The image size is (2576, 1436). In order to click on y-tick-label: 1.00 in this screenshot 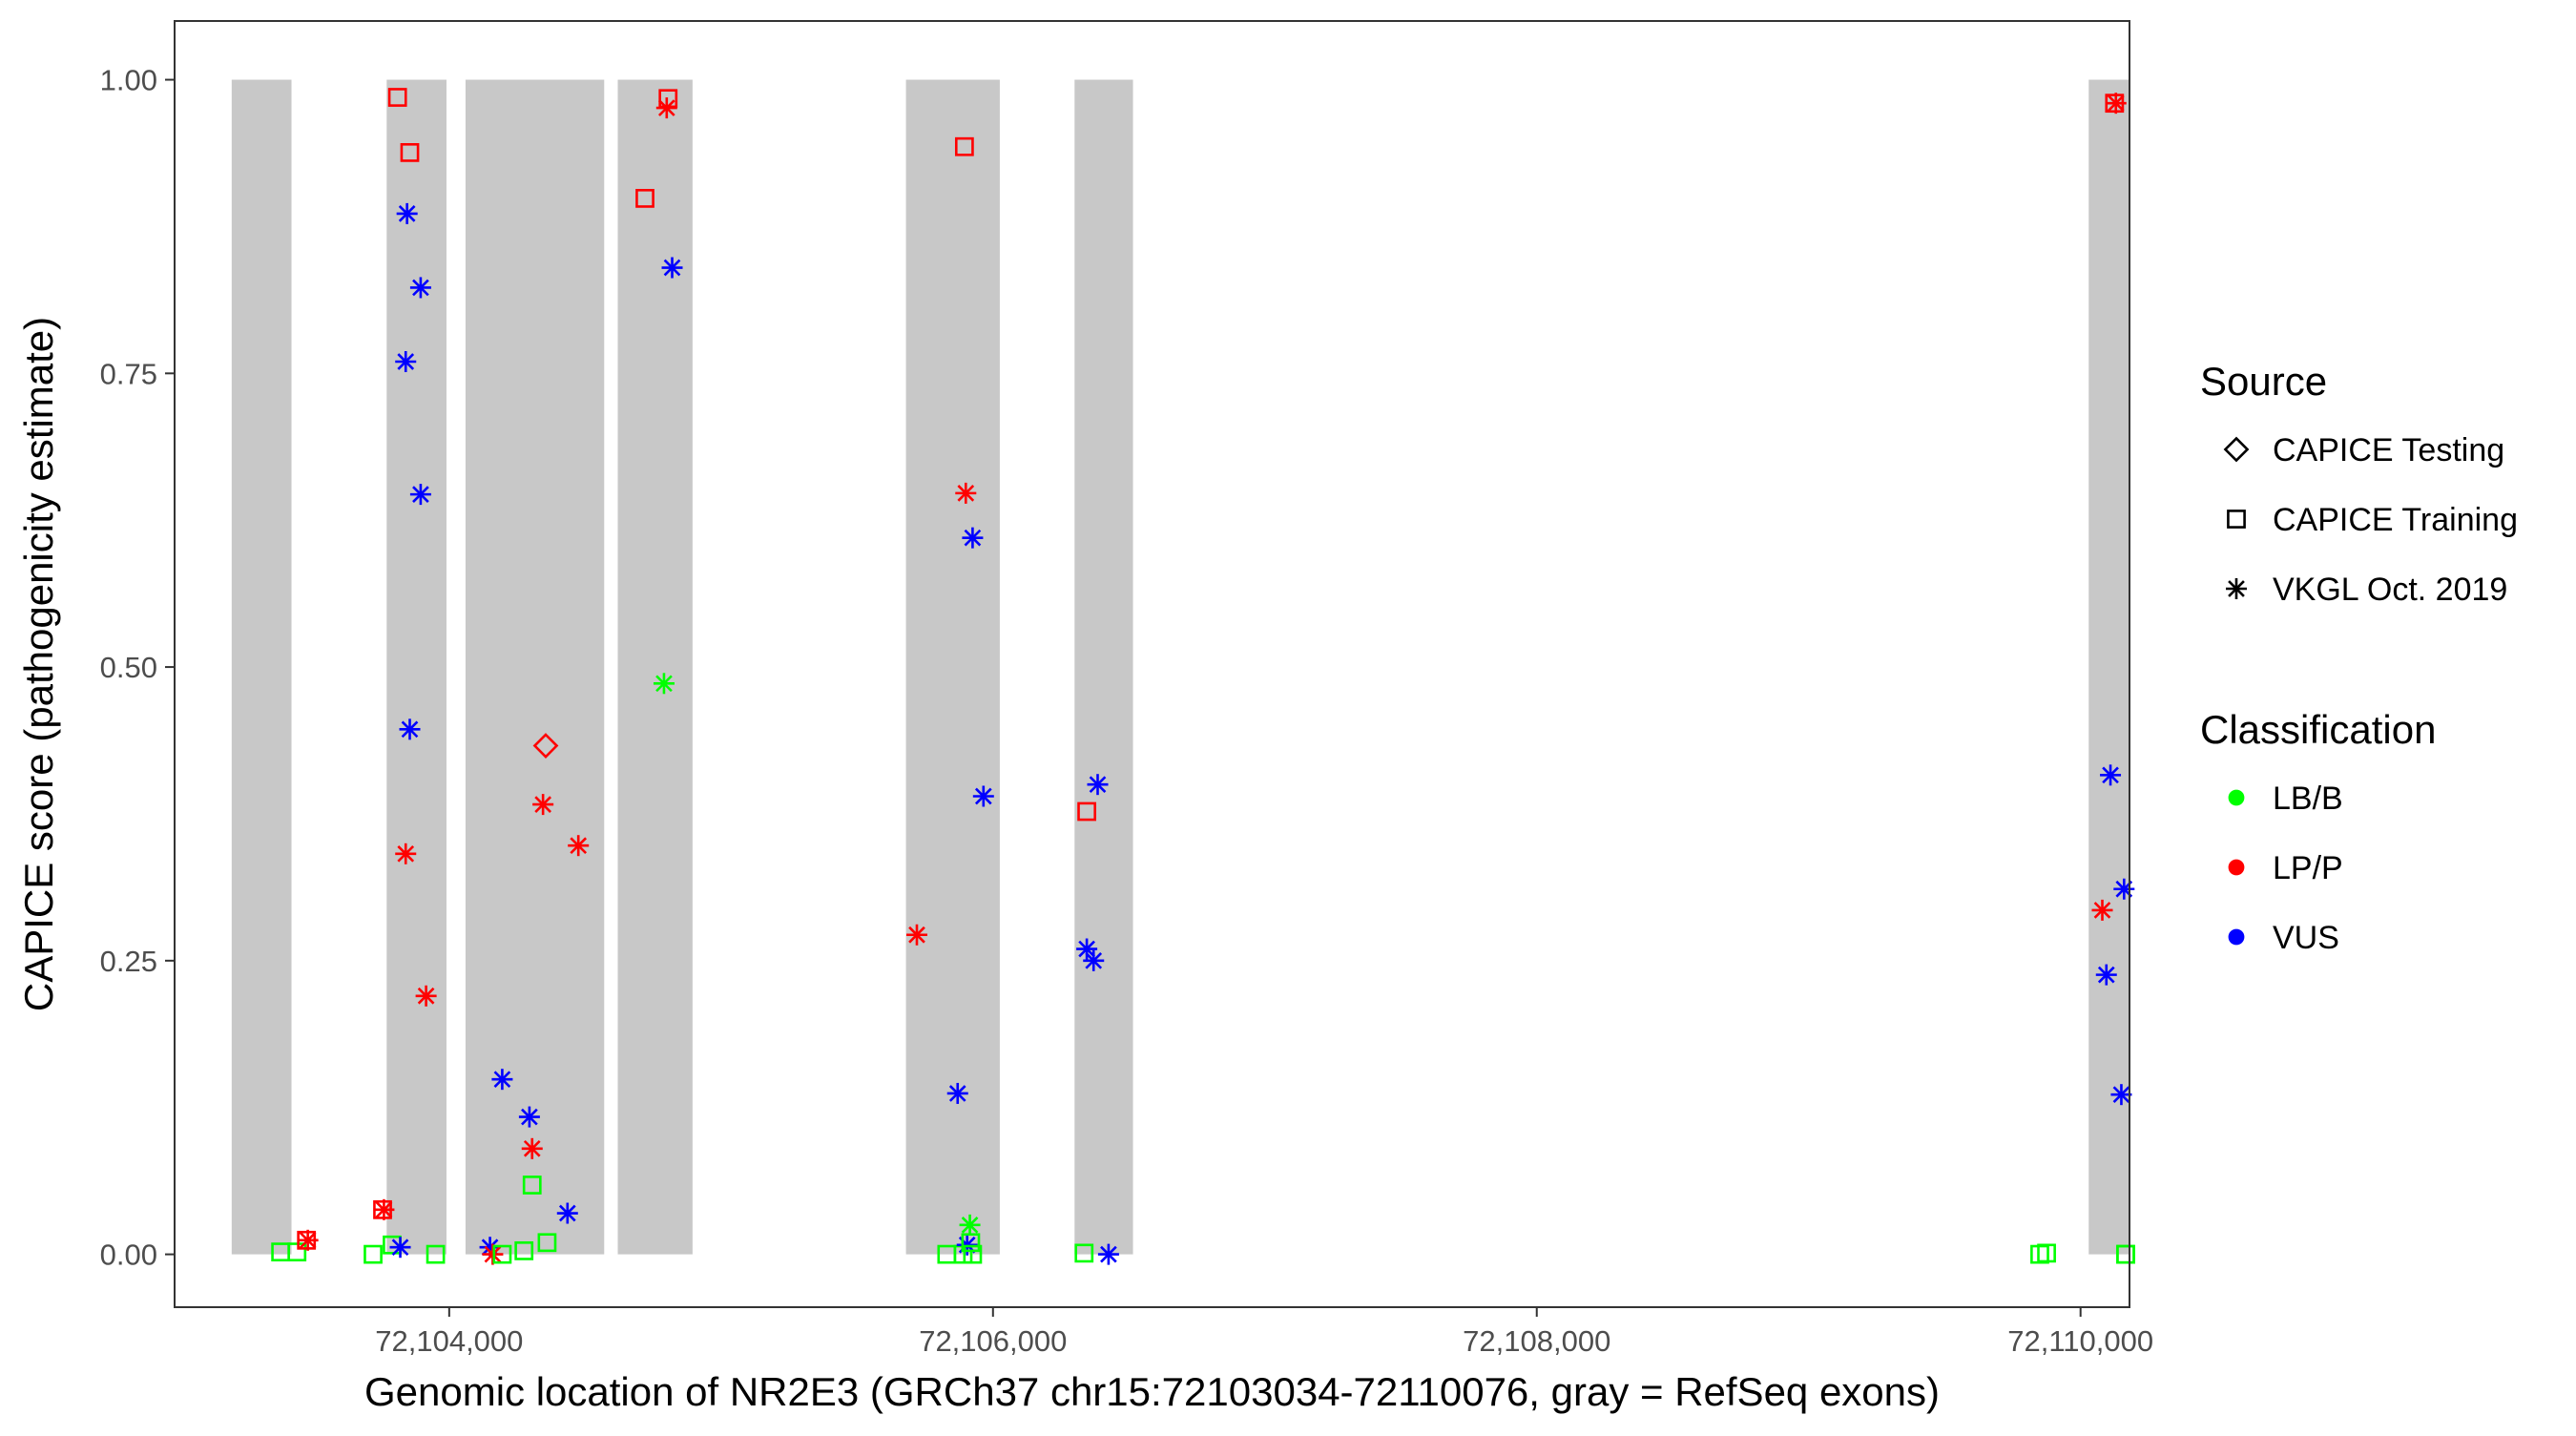, I will do `click(128, 80)`.